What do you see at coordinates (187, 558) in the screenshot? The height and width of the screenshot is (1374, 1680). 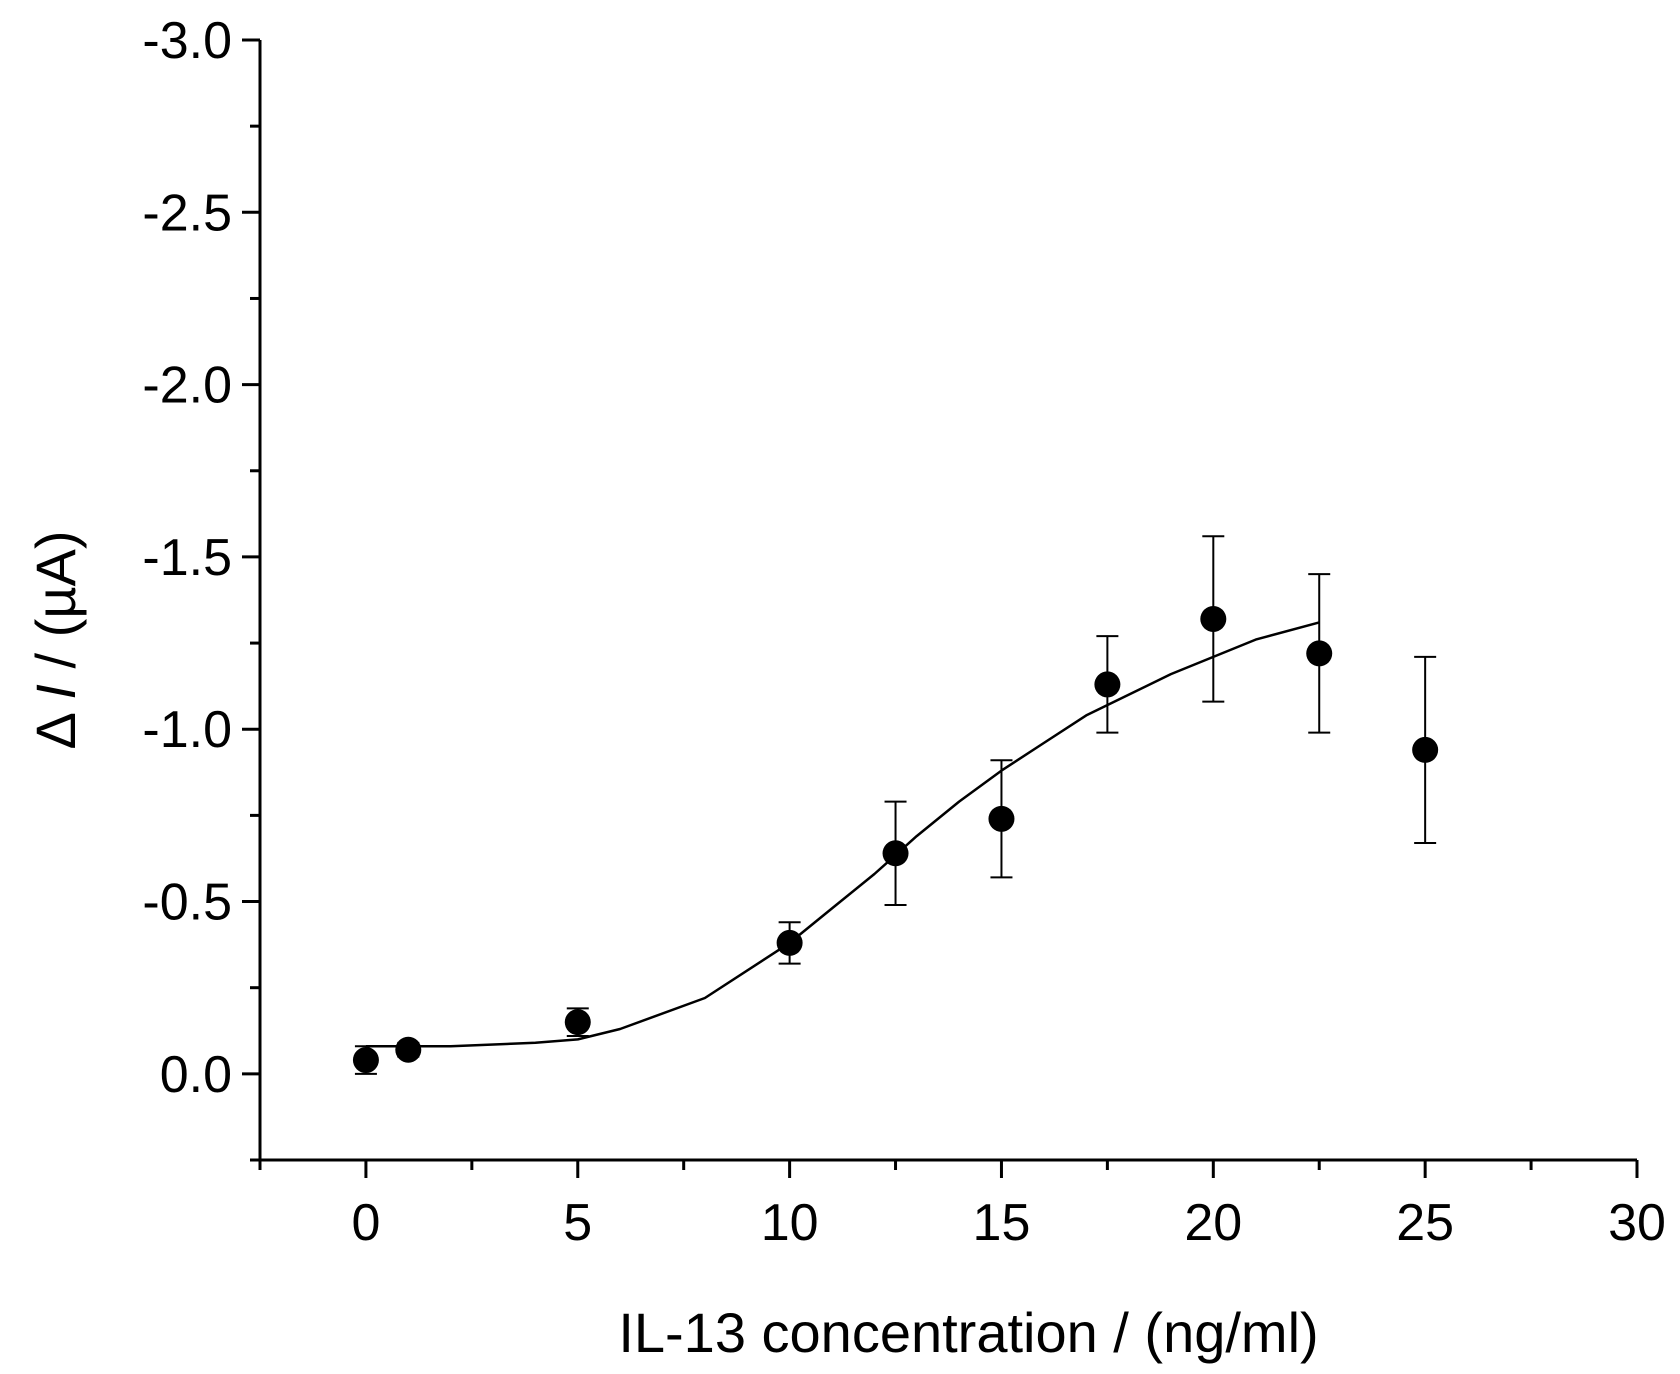 I see `y-tick-label: -1.5` at bounding box center [187, 558].